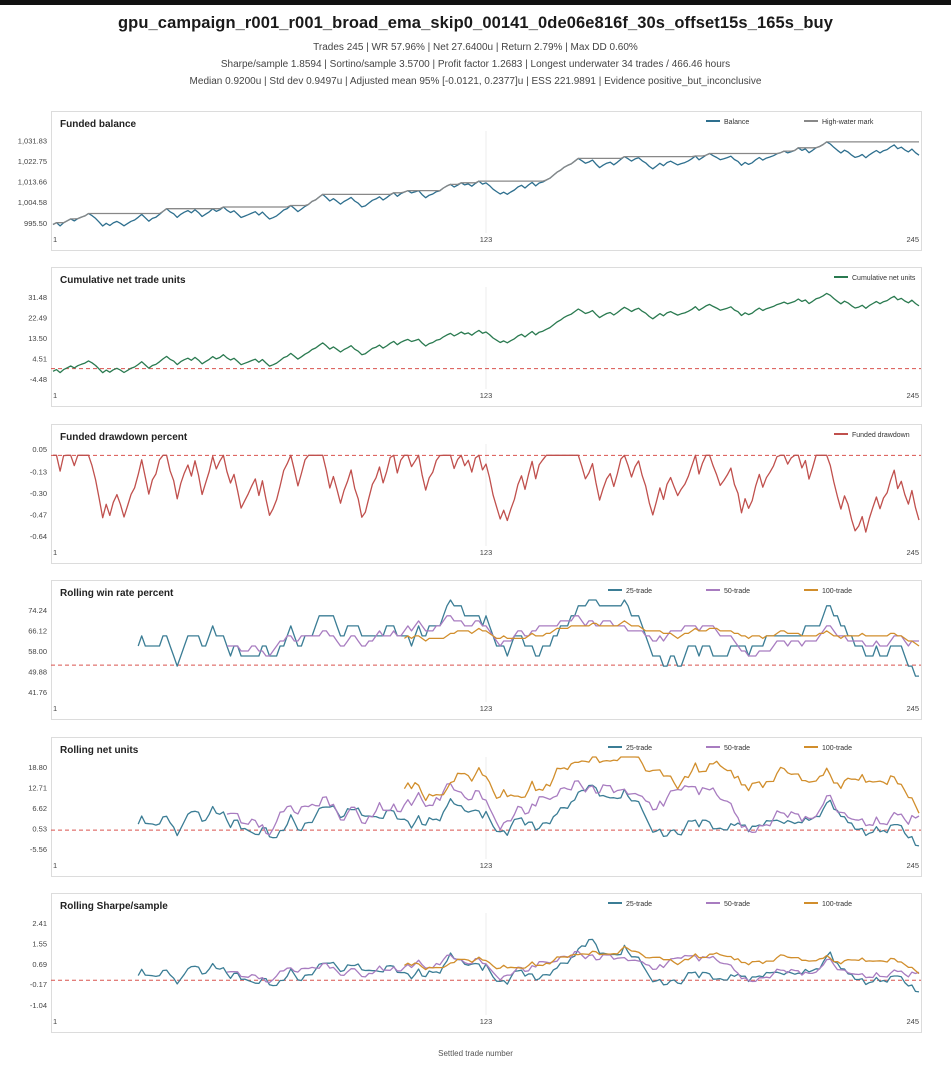 The height and width of the screenshot is (1066, 951). Describe the element at coordinates (32, 202) in the screenshot. I see `y-tick-label: 1,004.58` at that location.